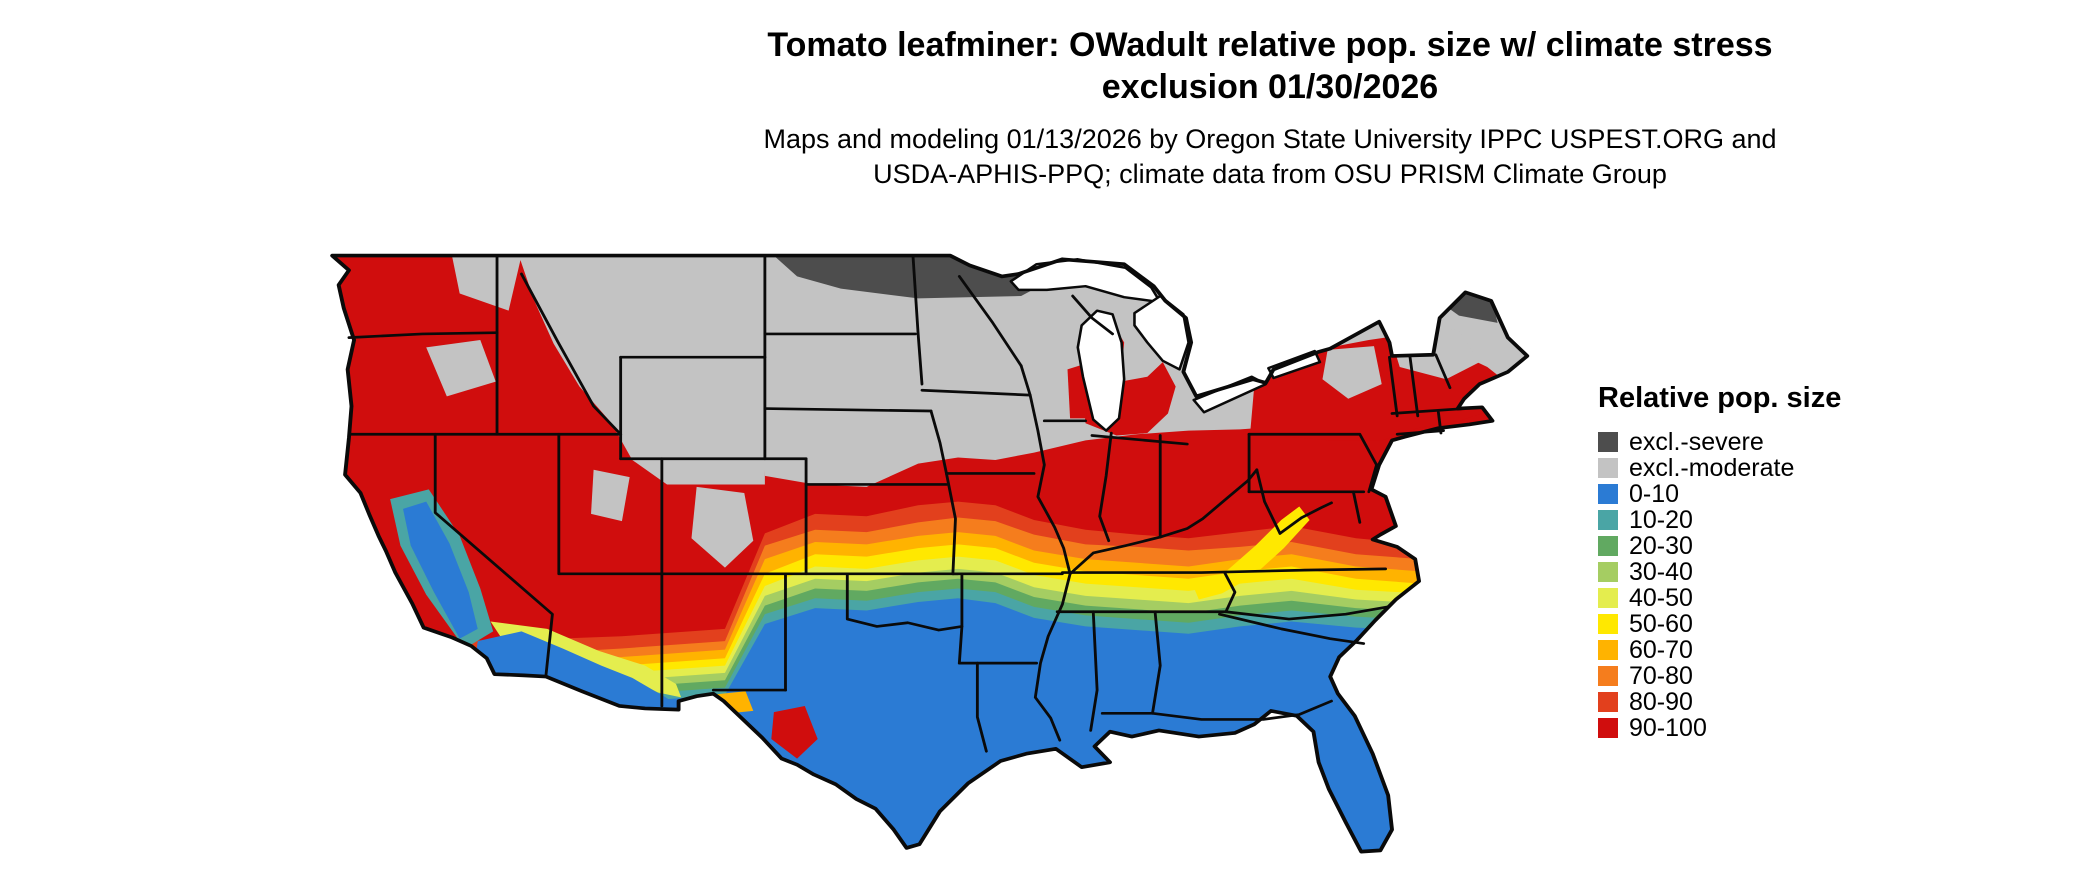 The height and width of the screenshot is (892, 2100). What do you see at coordinates (1748, 728) in the screenshot?
I see `legend-item: 90-100` at bounding box center [1748, 728].